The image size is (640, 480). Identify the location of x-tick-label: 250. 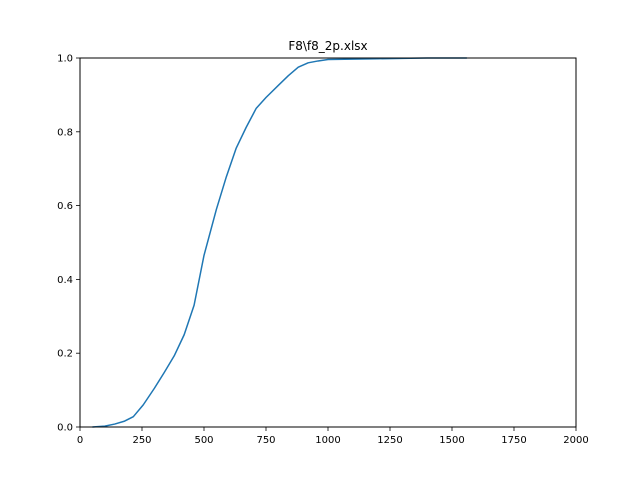
(141, 440).